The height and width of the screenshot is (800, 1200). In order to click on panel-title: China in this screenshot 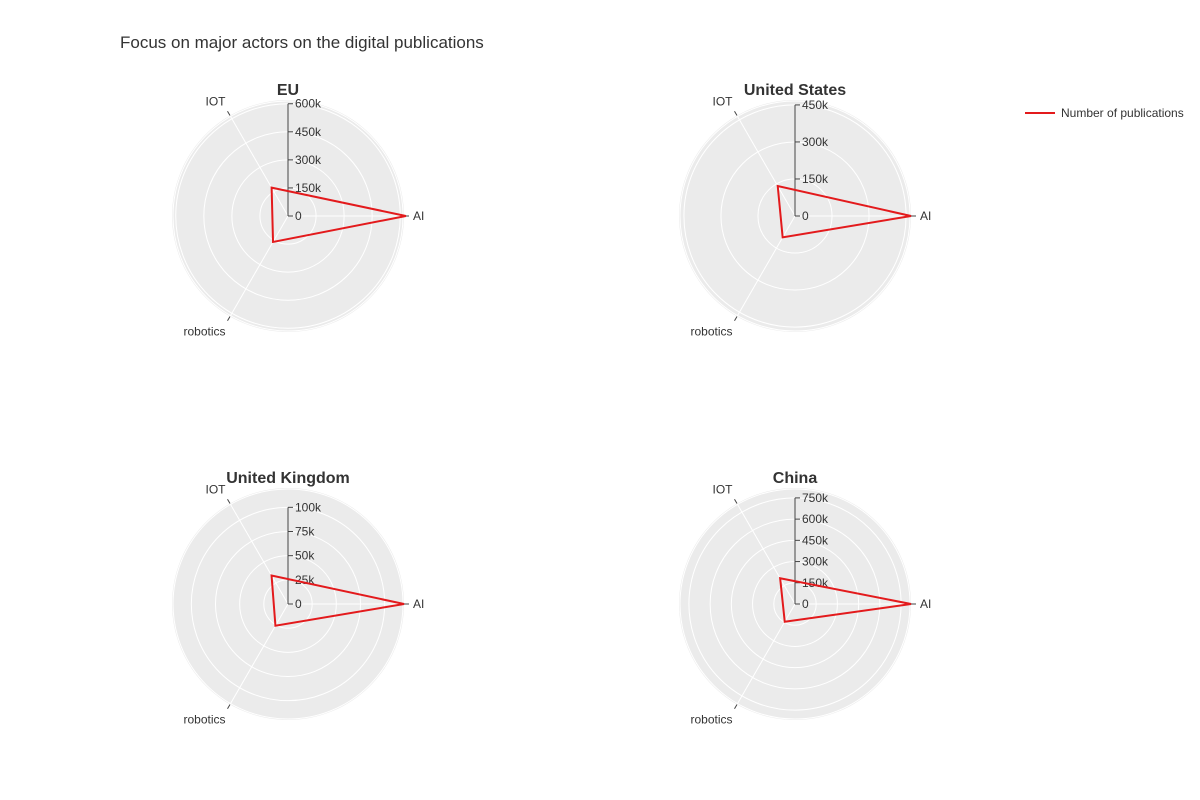, I will do `click(795, 478)`.